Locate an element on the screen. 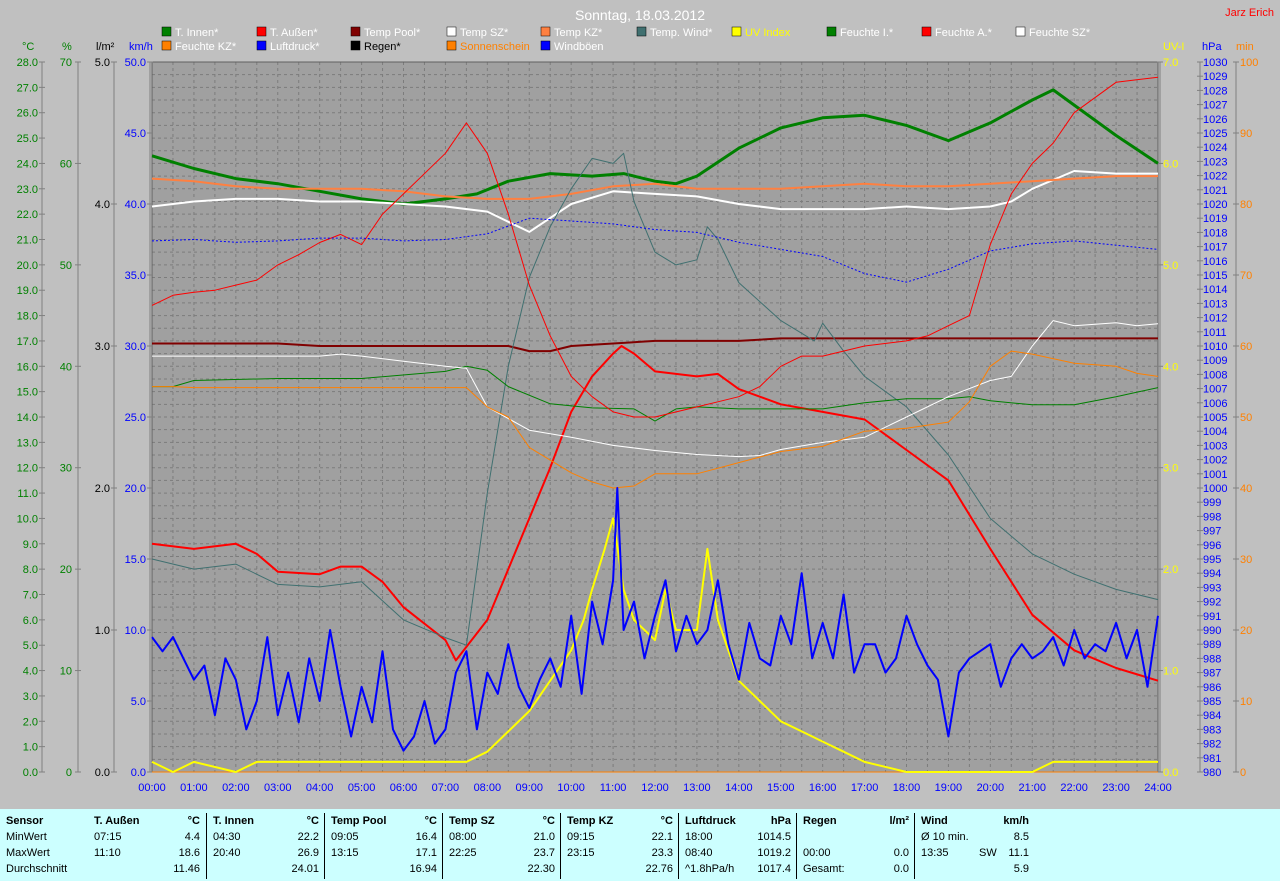 This screenshot has width=1280, height=881. stats-cell-right: 26.9 is located at coordinates (308, 853).